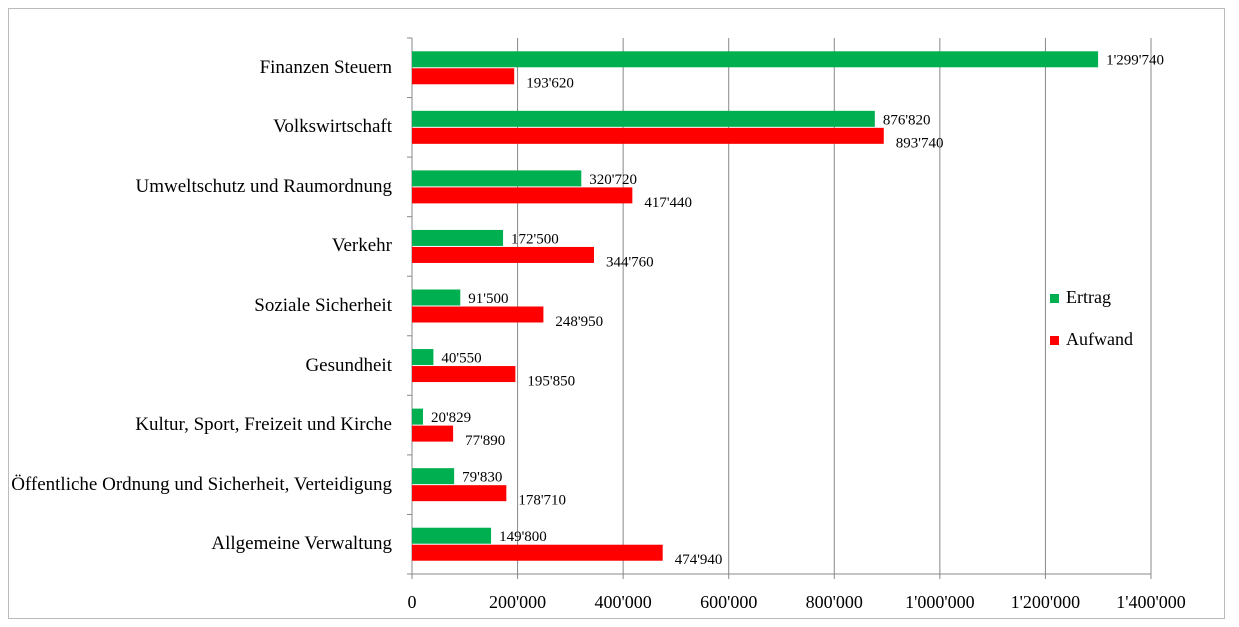 This screenshot has height=627, width=1239. I want to click on y-tick-label: Verkehr, so click(361, 246).